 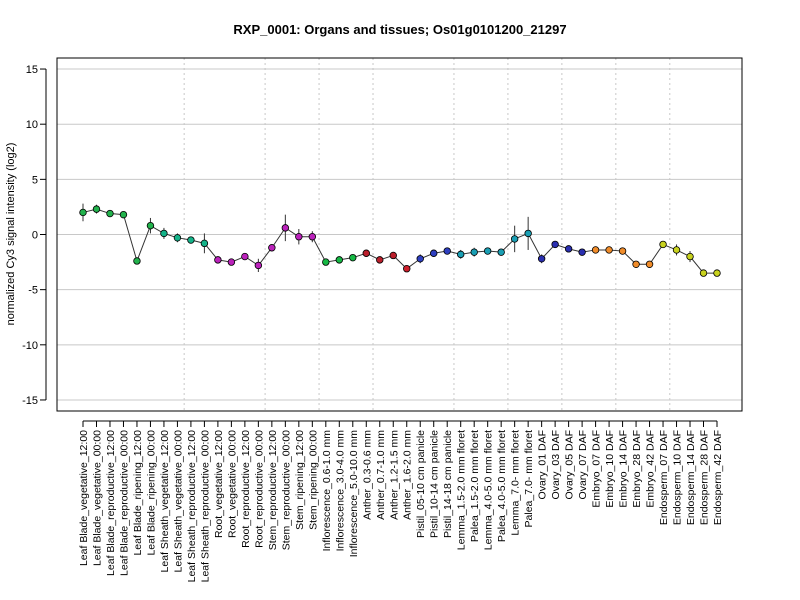 I want to click on x-tick-label: Endosperm_28 DAF, so click(x=705, y=477).